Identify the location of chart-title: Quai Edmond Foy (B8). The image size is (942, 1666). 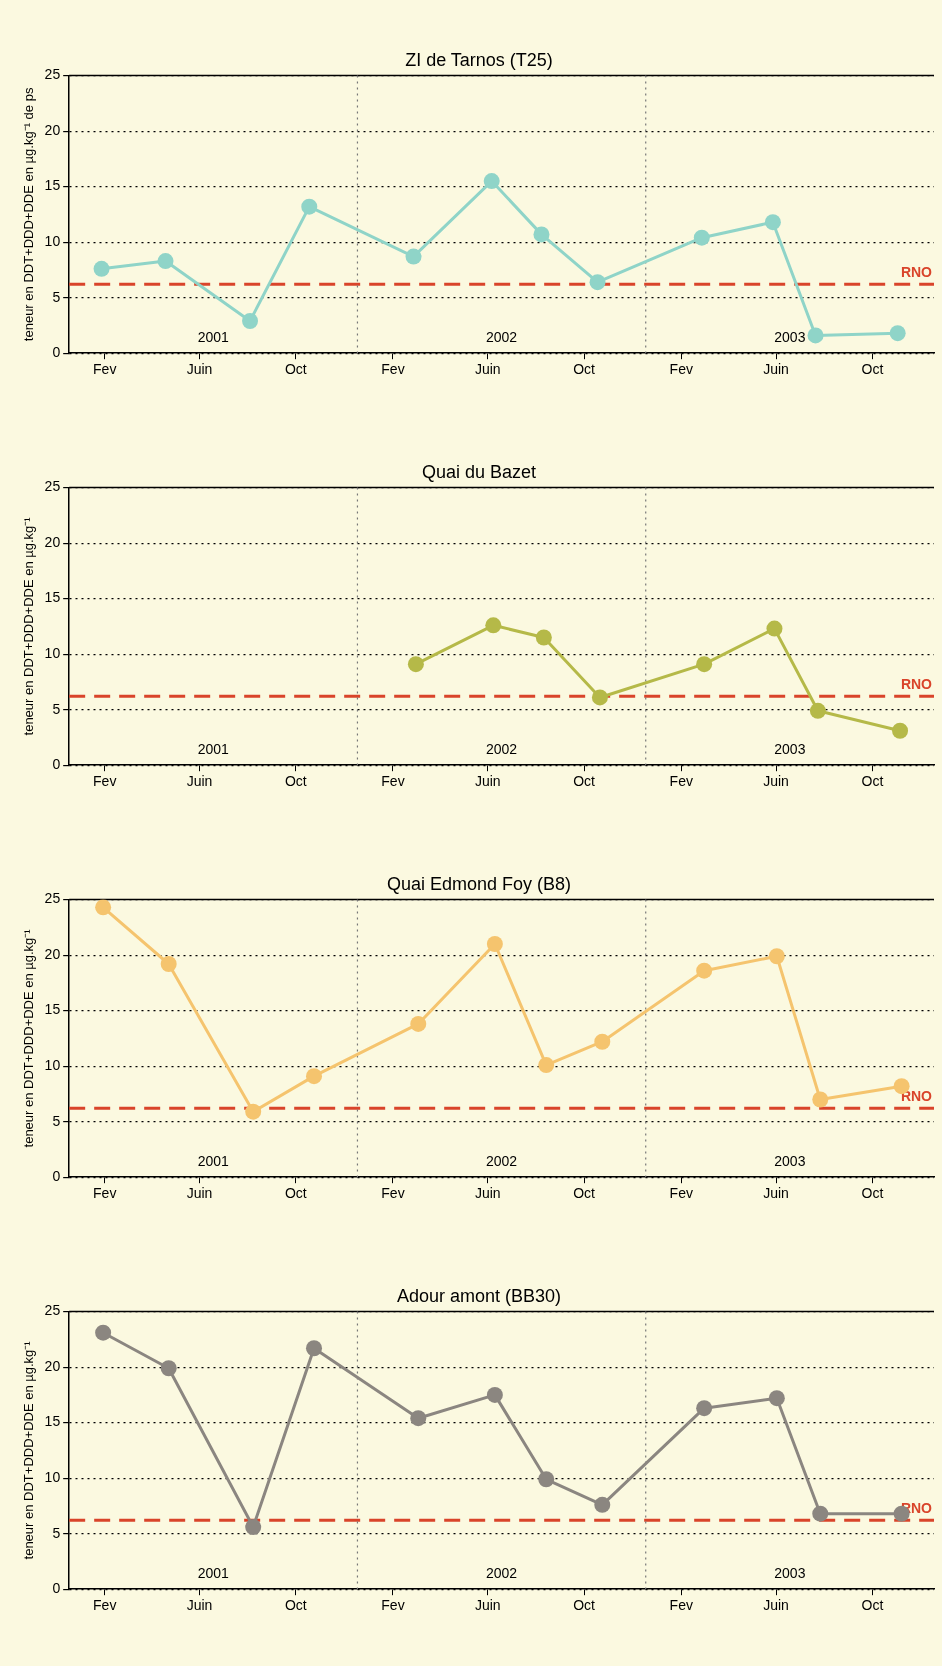
(479, 883).